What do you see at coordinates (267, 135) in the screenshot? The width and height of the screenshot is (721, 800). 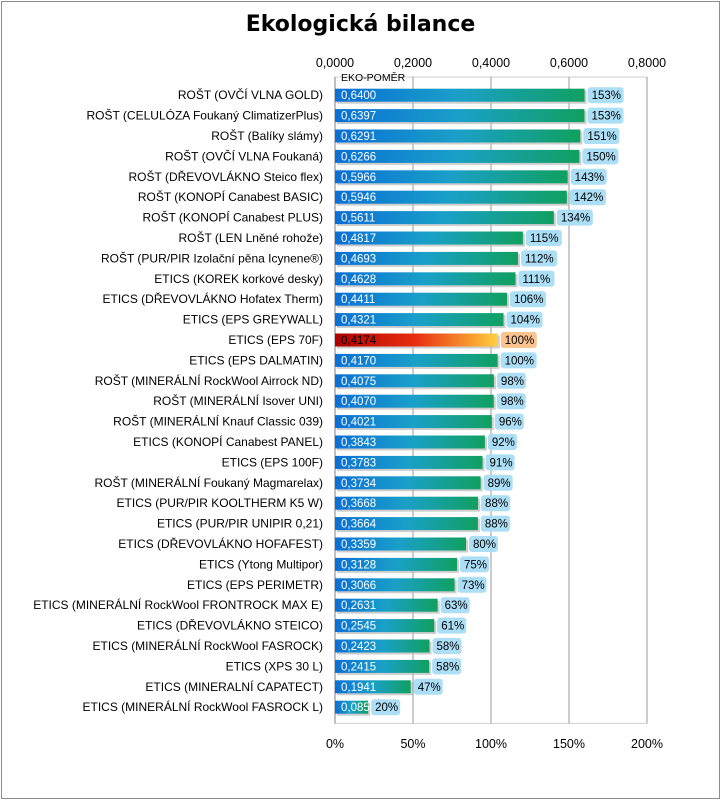 I see `category-label: ROŠT (Balíky slámy)` at bounding box center [267, 135].